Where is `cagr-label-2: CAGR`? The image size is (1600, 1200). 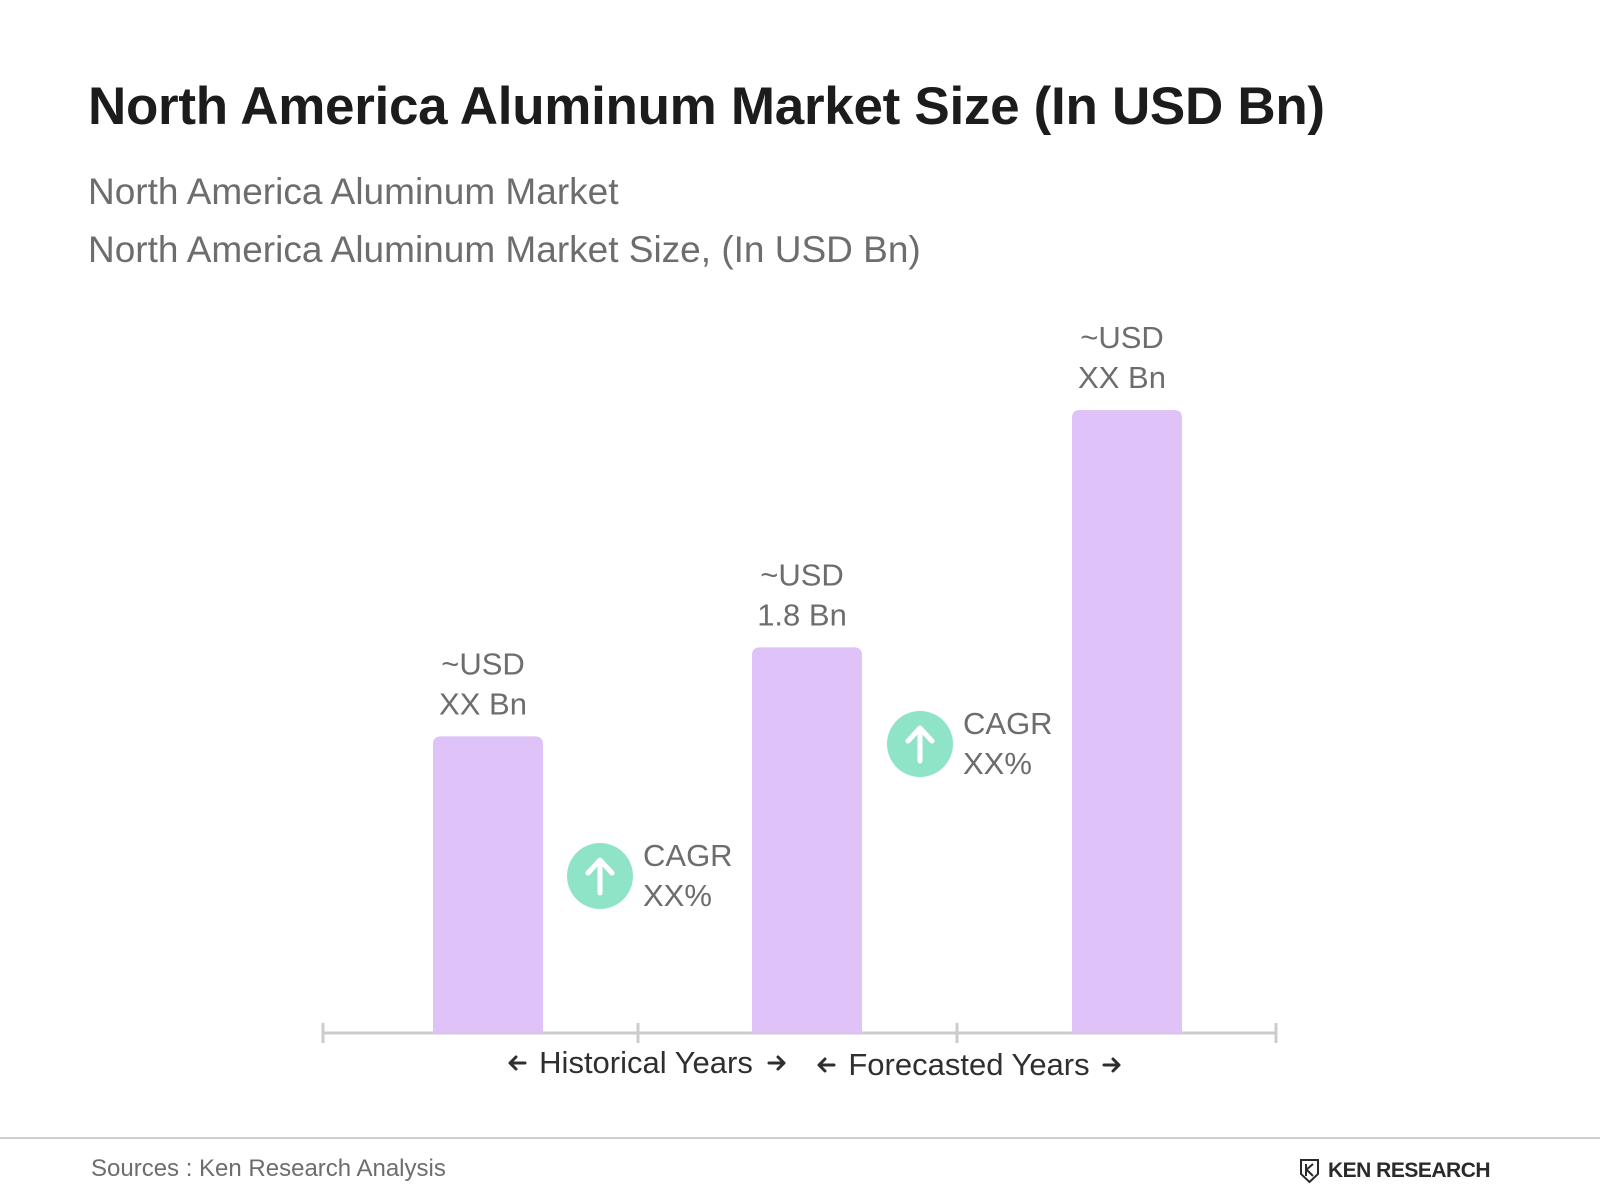
cagr-label-2: CAGR is located at coordinates (1008, 723).